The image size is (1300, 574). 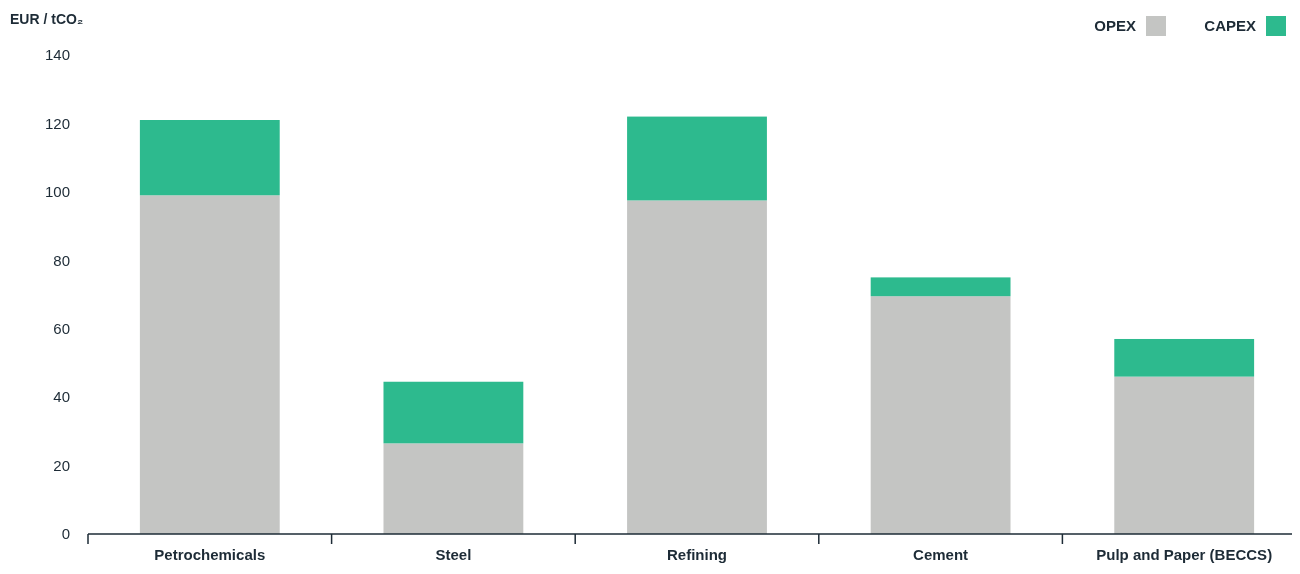 I want to click on x-tick-label: Petrochemicals, so click(x=210, y=554).